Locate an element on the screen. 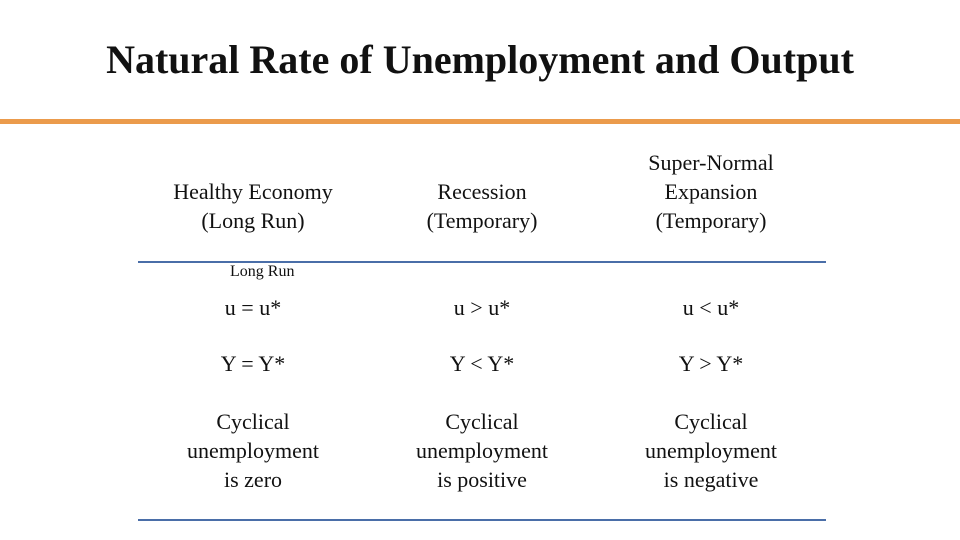 The image size is (960, 540). cell-line: Y > Y* is located at coordinates (711, 363).